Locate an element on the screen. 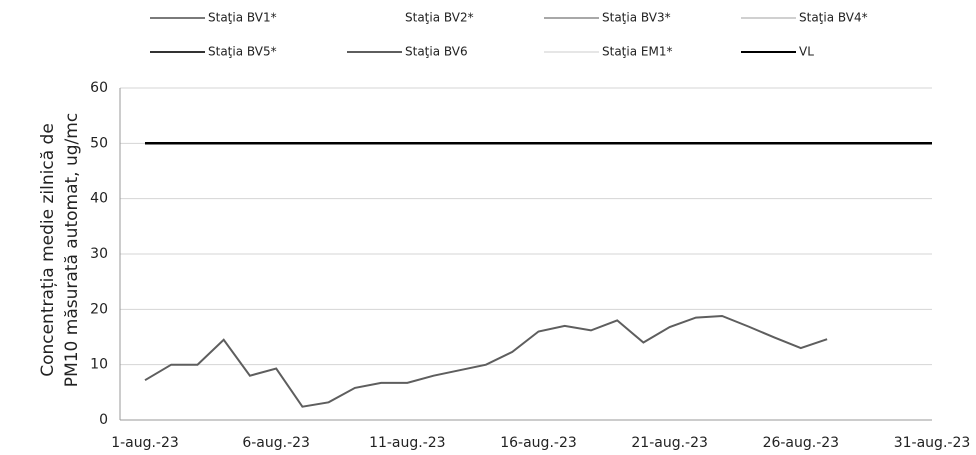 This screenshot has width=976, height=455. legend-label: VL is located at coordinates (806, 52).